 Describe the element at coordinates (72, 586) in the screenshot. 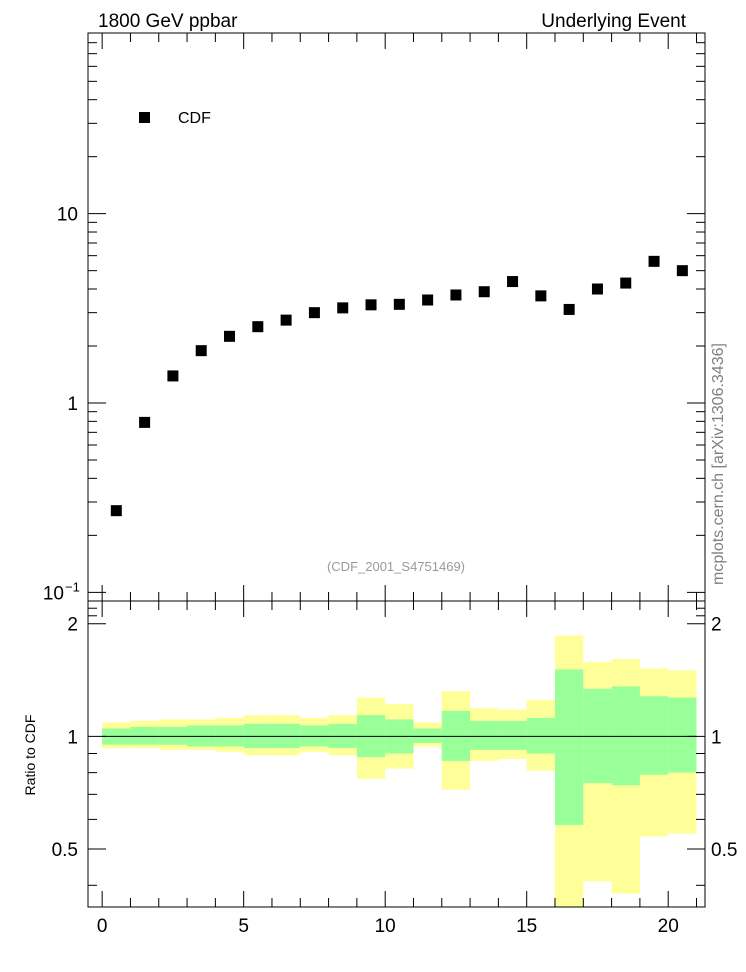

I see `y-tick-exponent: −1` at that location.